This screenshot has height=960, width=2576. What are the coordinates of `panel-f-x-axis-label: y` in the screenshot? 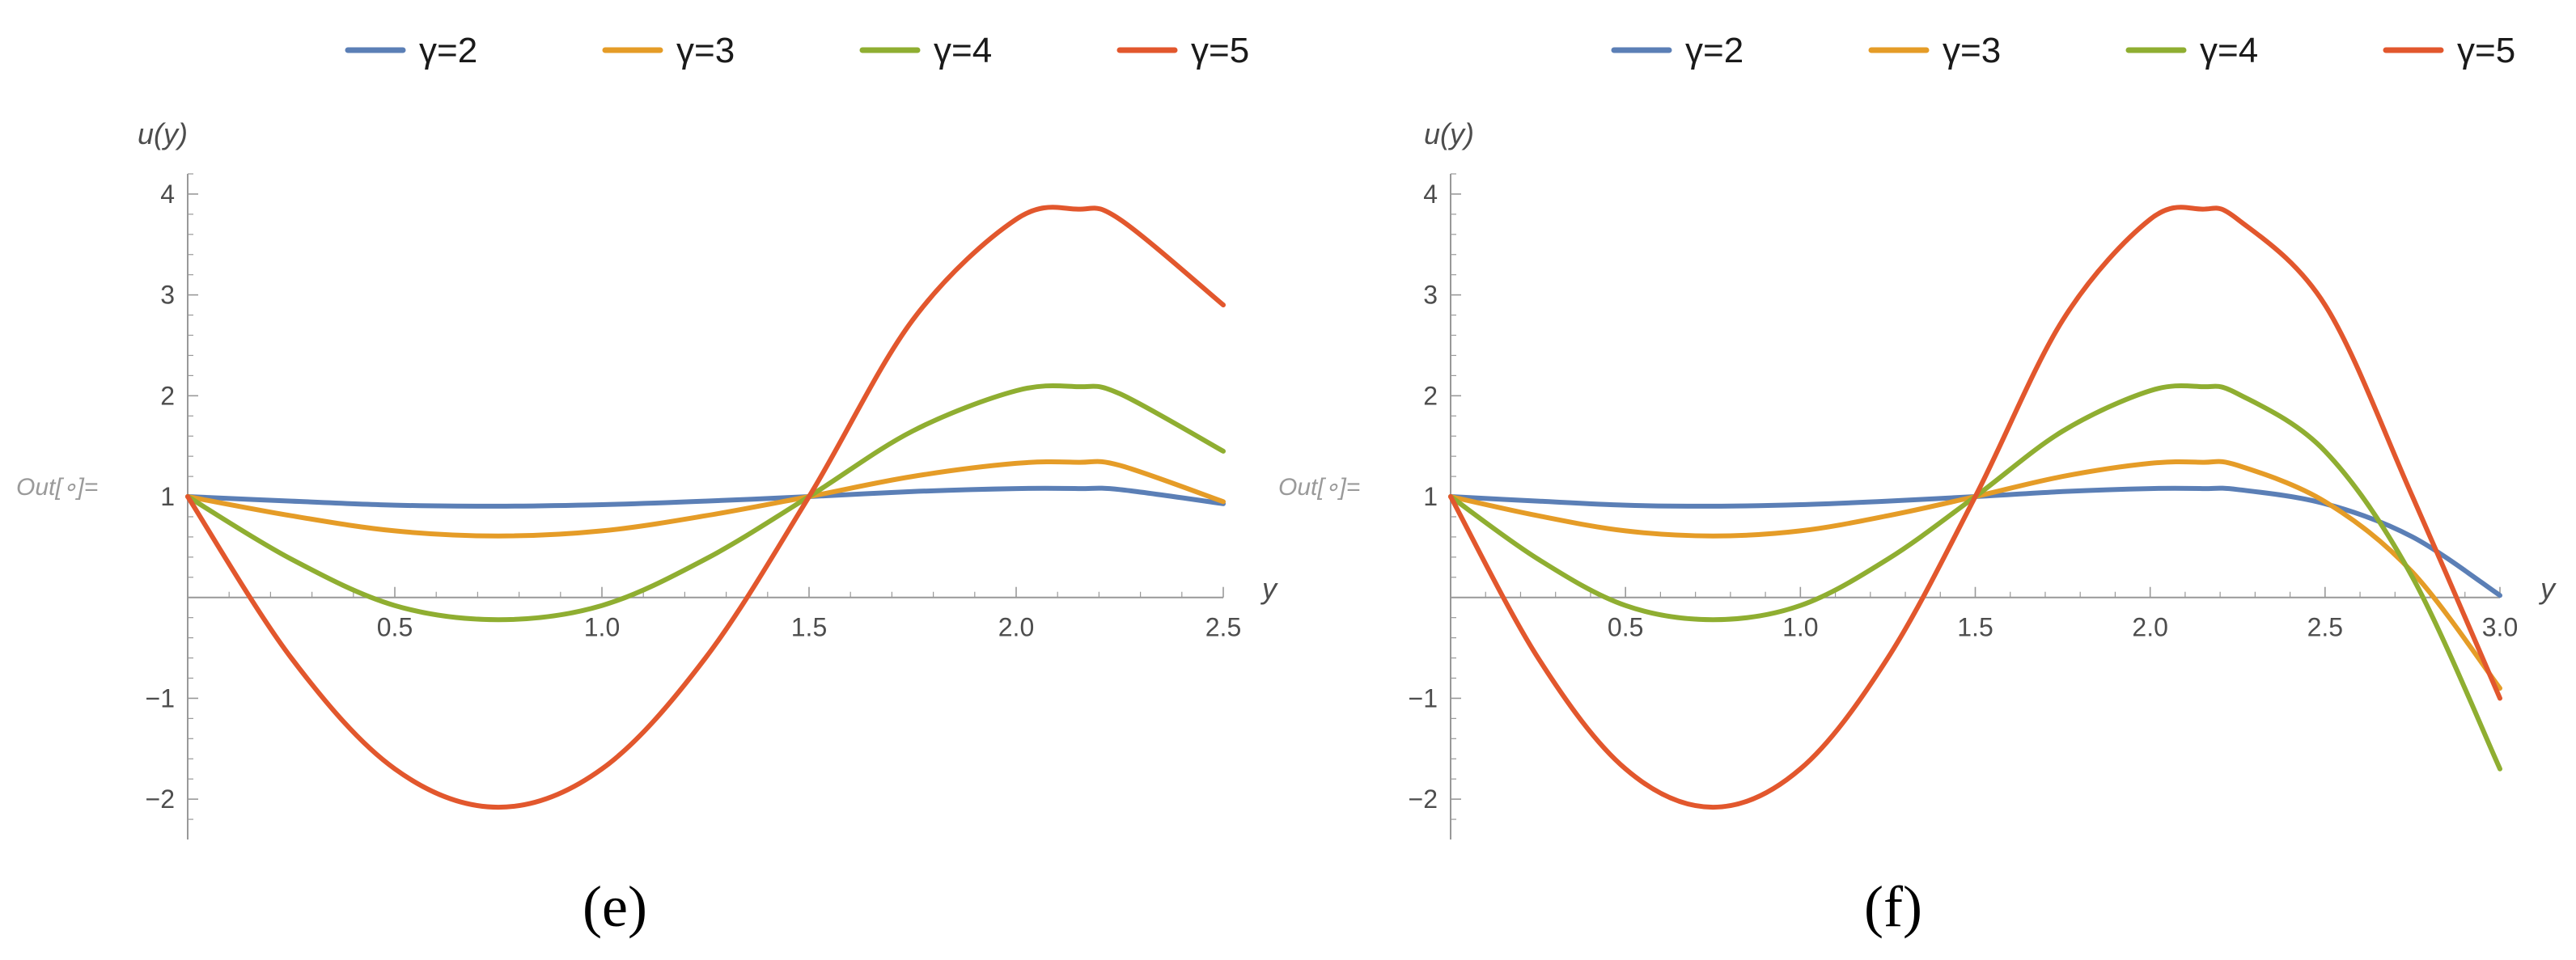 It's located at (2547, 588).